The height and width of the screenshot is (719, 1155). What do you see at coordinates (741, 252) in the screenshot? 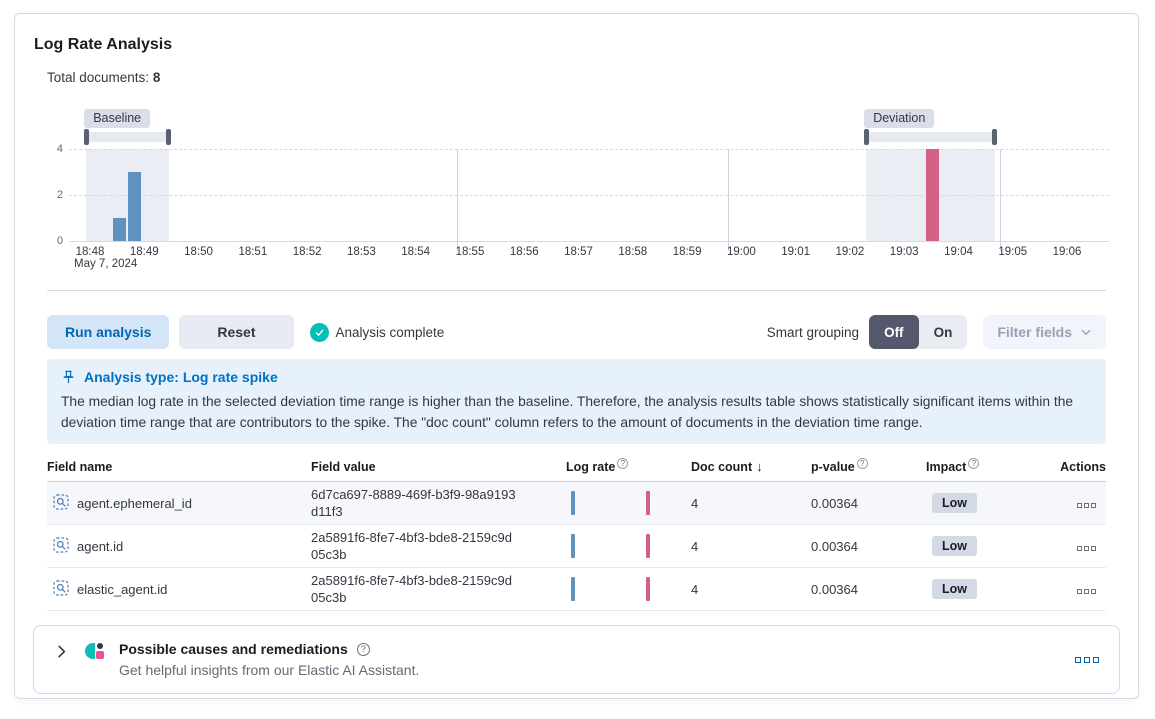
I see `x-axis-tick-label: 19:00` at bounding box center [741, 252].